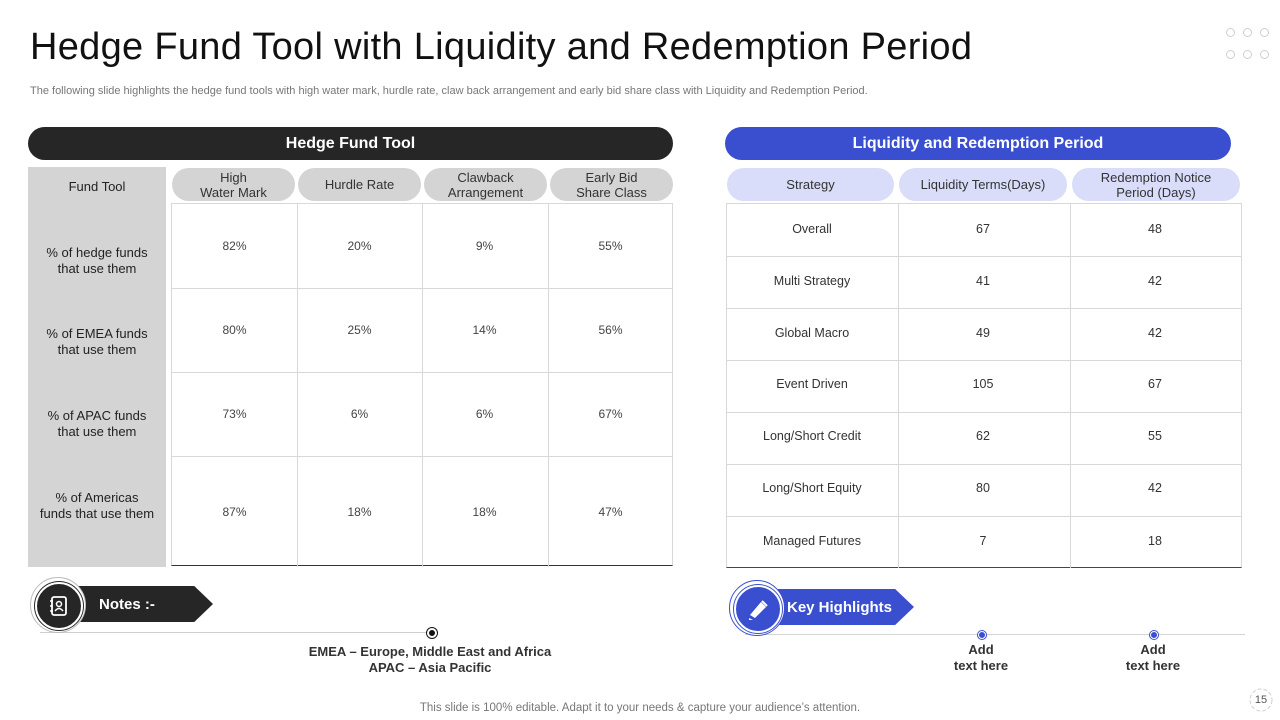  What do you see at coordinates (485, 184) in the screenshot?
I see `col-header-clawback: Clawback Arrangement` at bounding box center [485, 184].